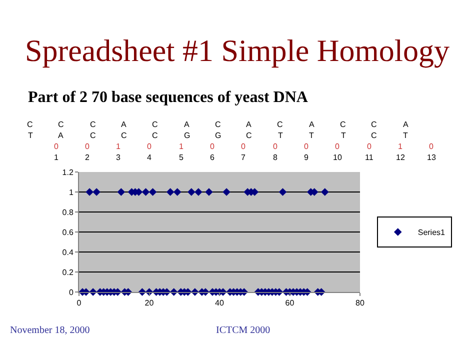  What do you see at coordinates (68, 272) in the screenshot?
I see `y-tick-label: 0.2` at bounding box center [68, 272].